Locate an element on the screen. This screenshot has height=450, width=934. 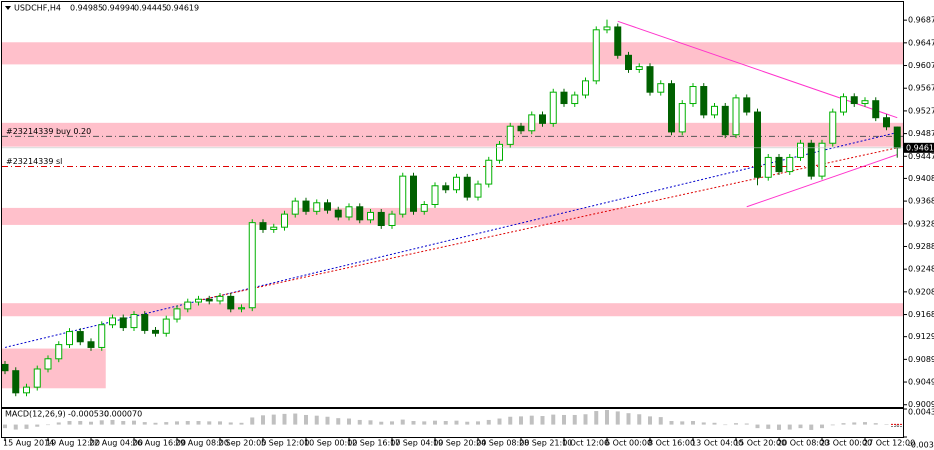
x-tick-label: 17 Sep 04:00 is located at coordinates (416, 443).